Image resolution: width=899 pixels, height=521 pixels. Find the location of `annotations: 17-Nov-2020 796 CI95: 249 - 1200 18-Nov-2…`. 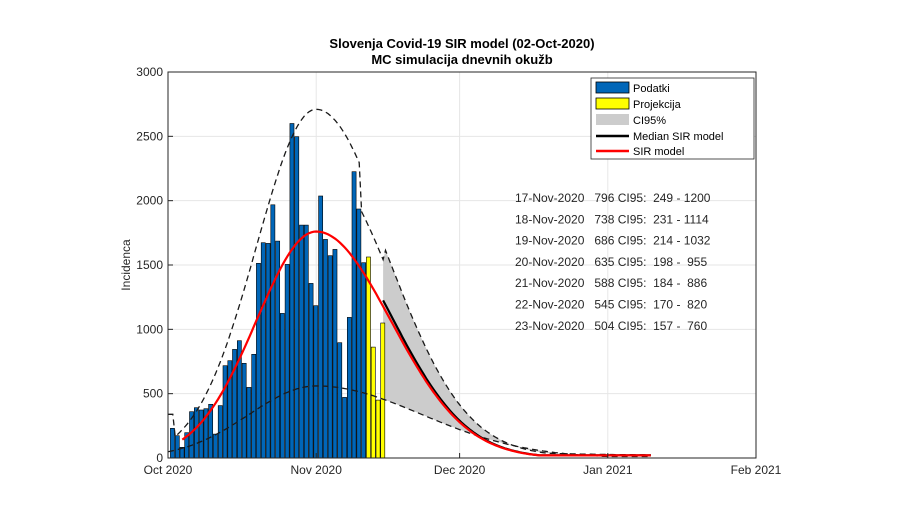

annotations: 17-Nov-2020 796 CI95: 249 - 1200 18-Nov-2… is located at coordinates (613, 262).